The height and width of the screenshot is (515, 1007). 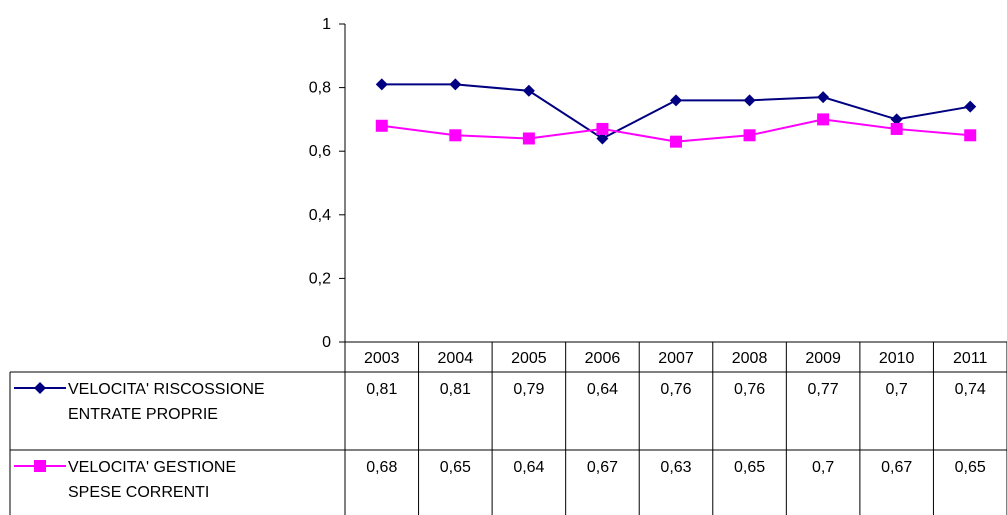 What do you see at coordinates (320, 151) in the screenshot?
I see `y-tick-label: 0,6` at bounding box center [320, 151].